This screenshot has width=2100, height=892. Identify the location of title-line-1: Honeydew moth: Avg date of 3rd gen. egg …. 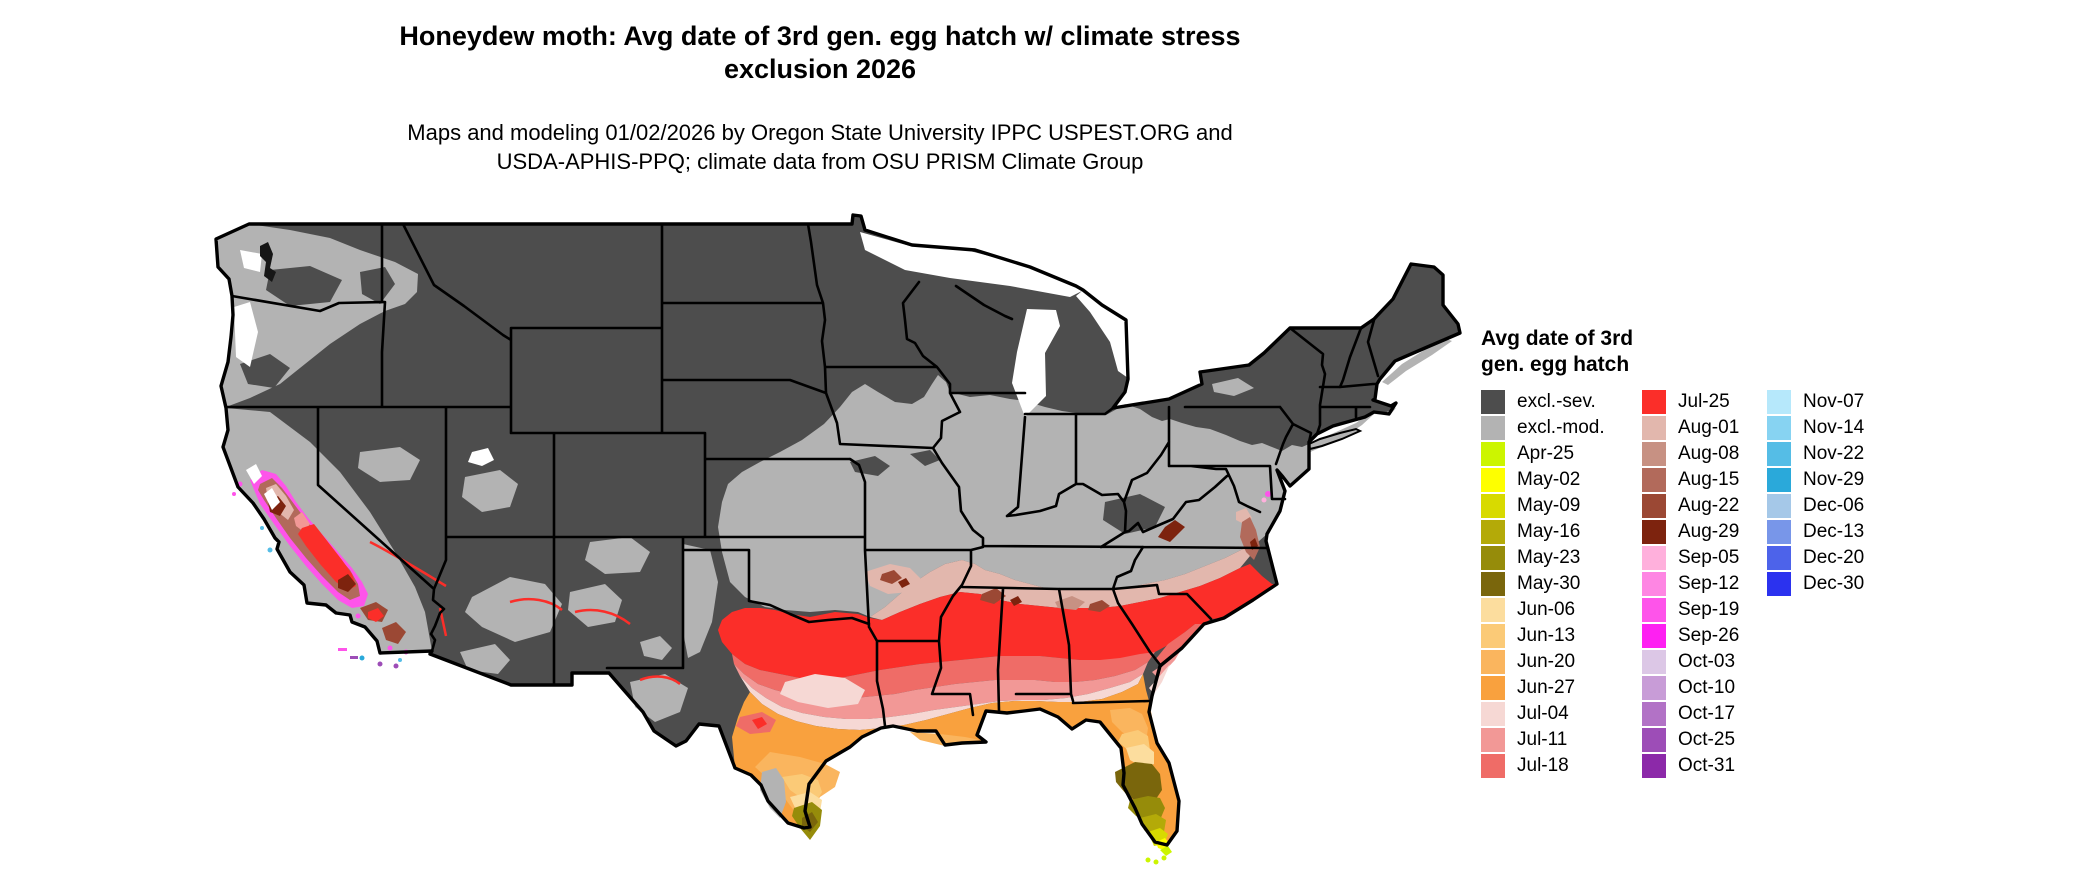
(820, 36).